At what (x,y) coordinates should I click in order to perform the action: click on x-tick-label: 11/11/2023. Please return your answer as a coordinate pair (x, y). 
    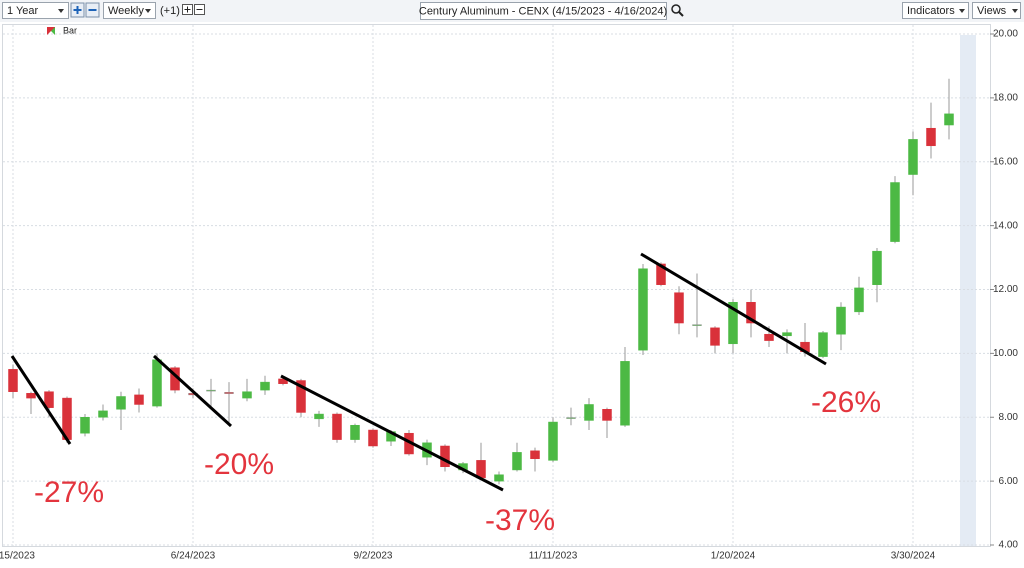
    Looking at the image, I should click on (553, 556).